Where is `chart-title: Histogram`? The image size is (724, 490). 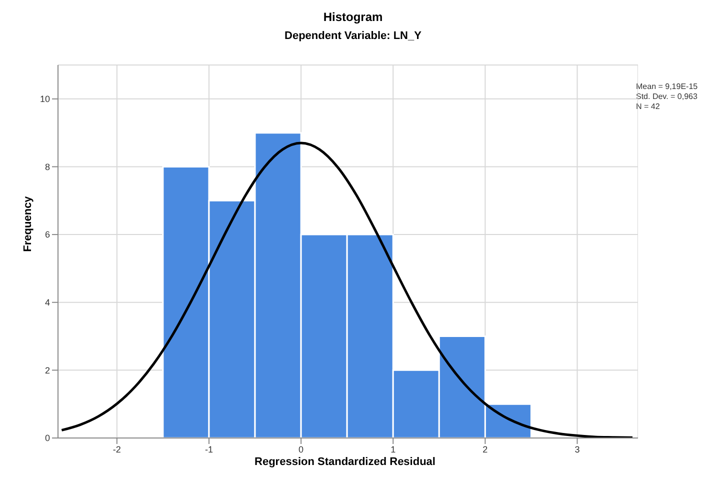 chart-title: Histogram is located at coordinates (353, 17).